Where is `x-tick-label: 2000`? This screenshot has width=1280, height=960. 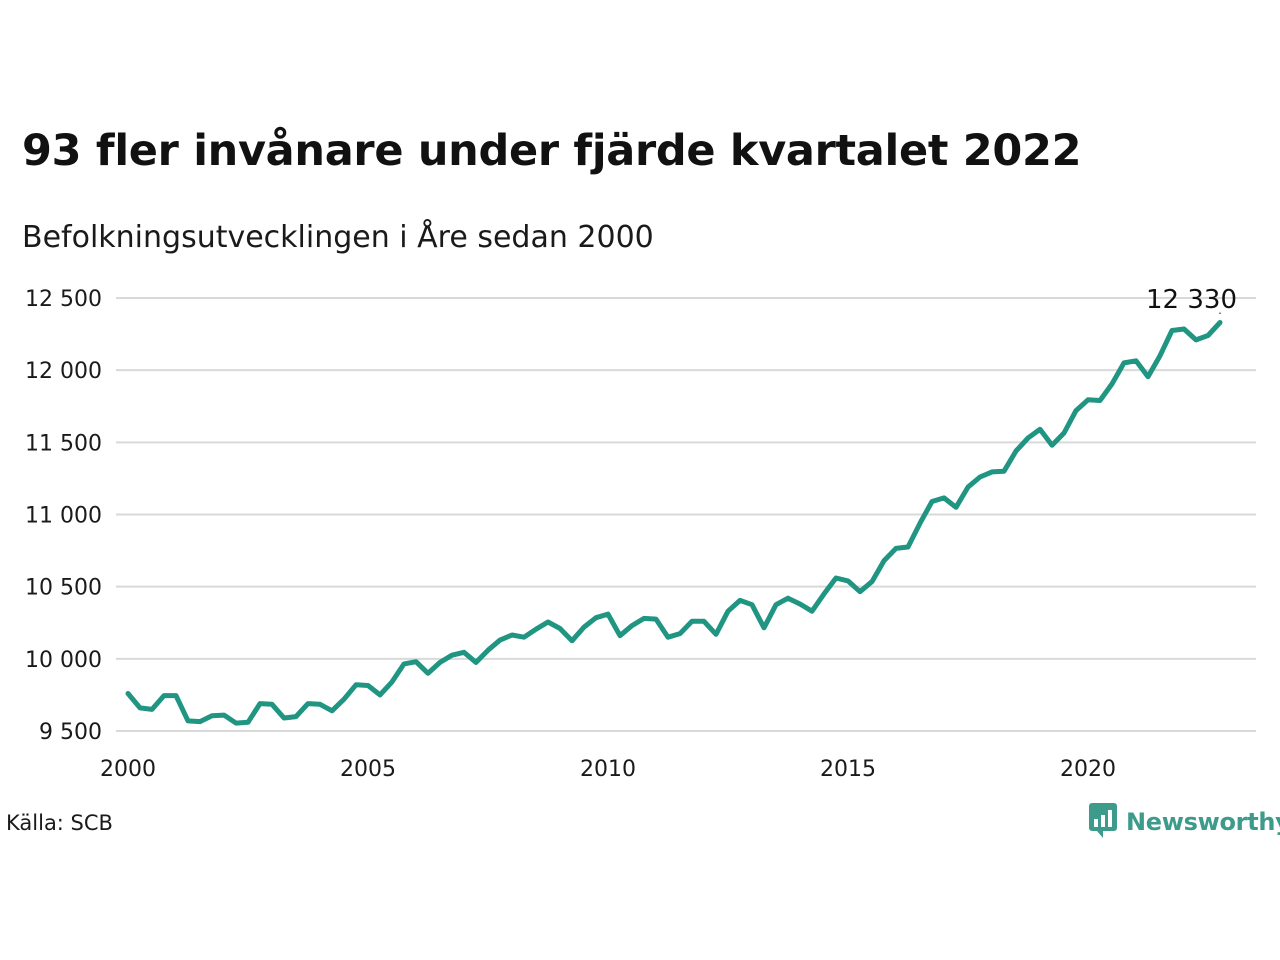 x-tick-label: 2000 is located at coordinates (128, 769).